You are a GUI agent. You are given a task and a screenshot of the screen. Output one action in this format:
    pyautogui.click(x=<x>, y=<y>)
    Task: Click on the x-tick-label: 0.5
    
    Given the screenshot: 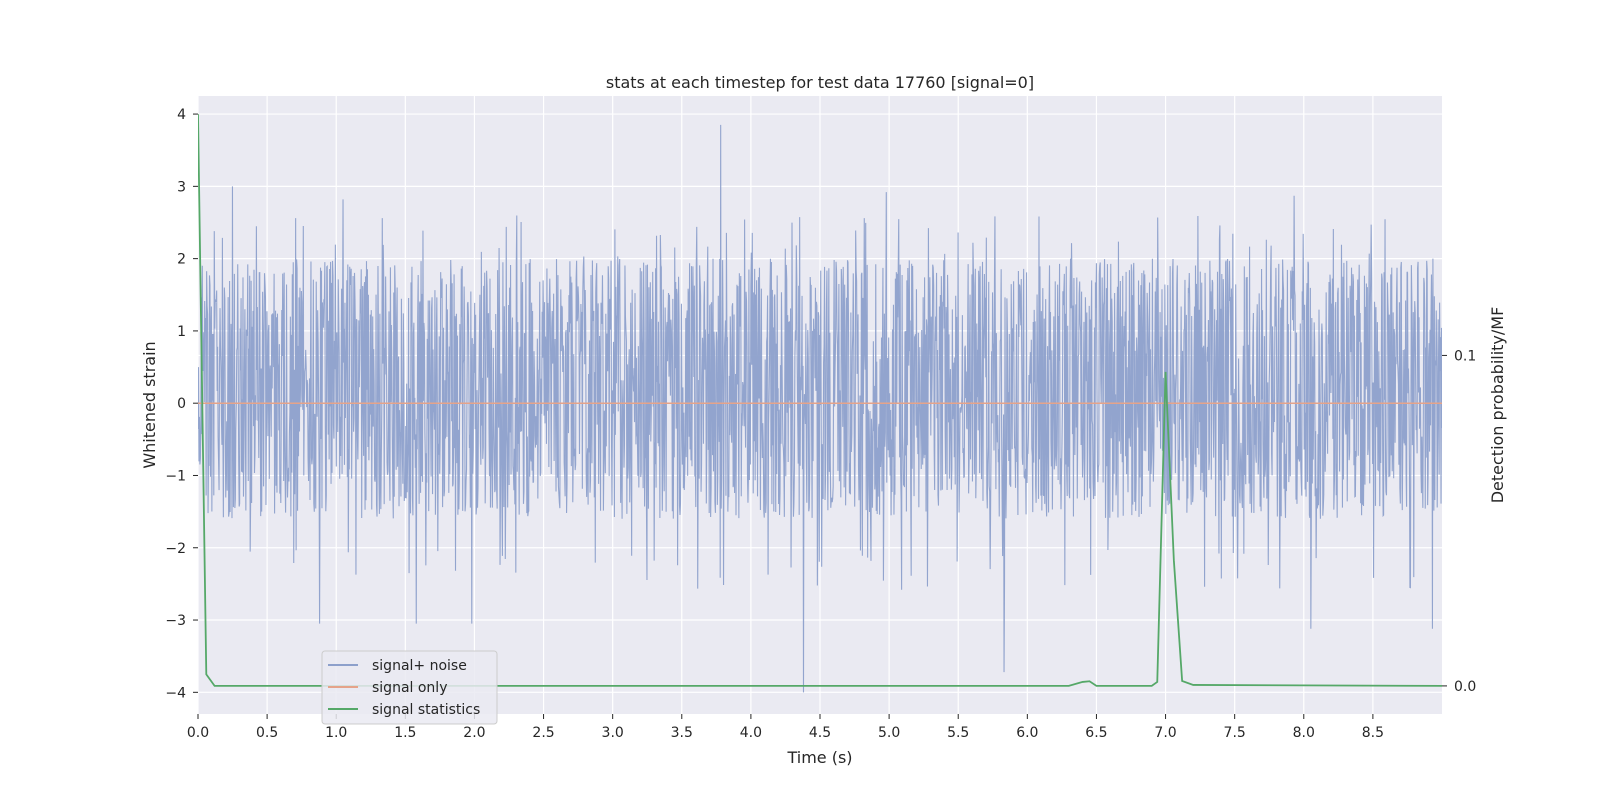 What is the action you would take?
    pyautogui.click(x=267, y=733)
    